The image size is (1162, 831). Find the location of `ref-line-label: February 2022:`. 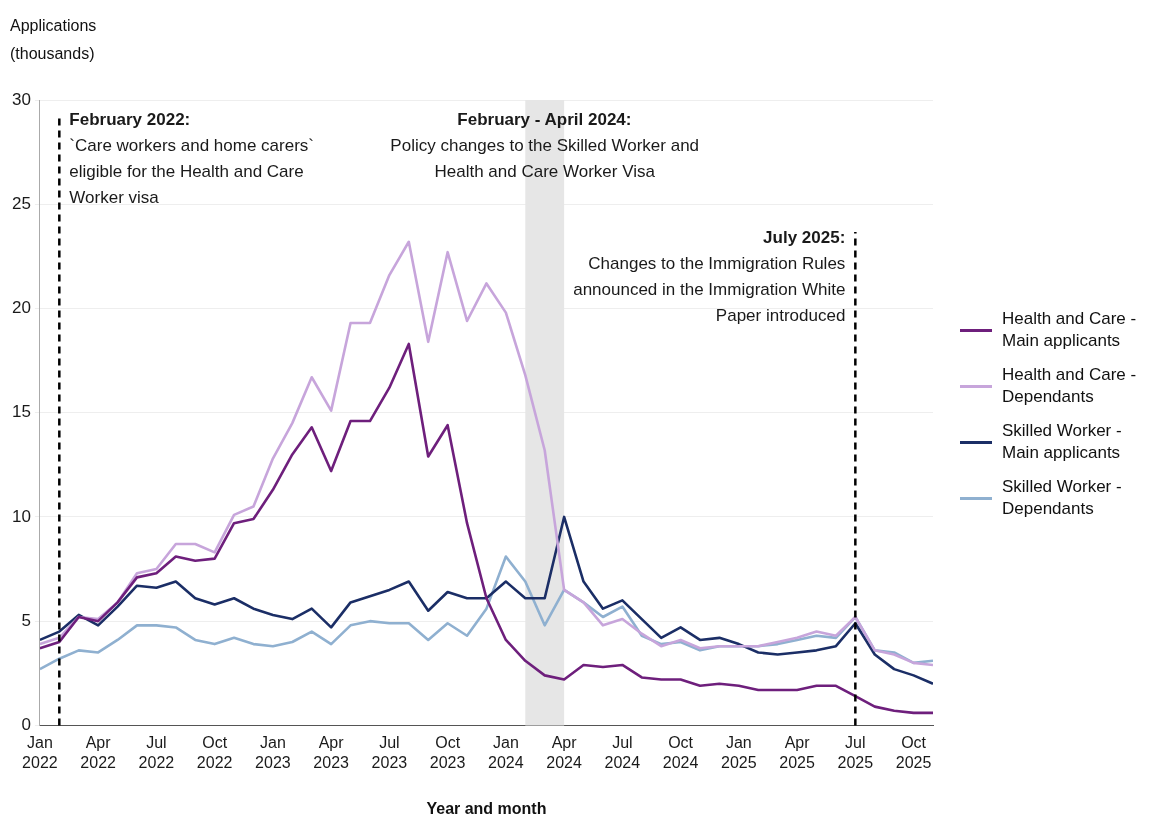

ref-line-label: February 2022: is located at coordinates (130, 120).